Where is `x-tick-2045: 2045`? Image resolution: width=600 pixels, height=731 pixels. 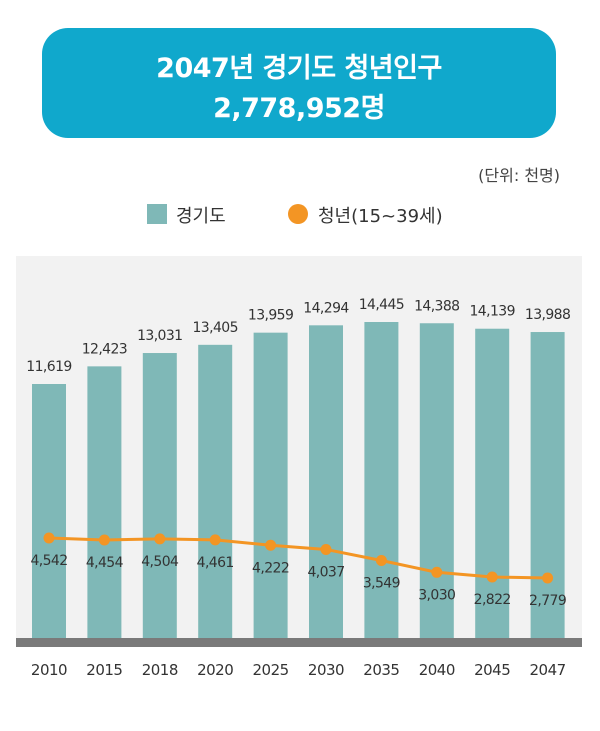 x-tick-2045: 2045 is located at coordinates (492, 670).